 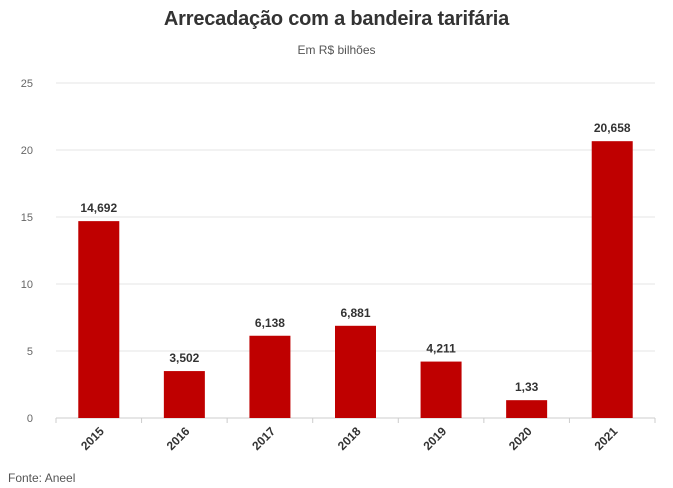 What do you see at coordinates (434, 438) in the screenshot?
I see `x-tick-label: 2019` at bounding box center [434, 438].